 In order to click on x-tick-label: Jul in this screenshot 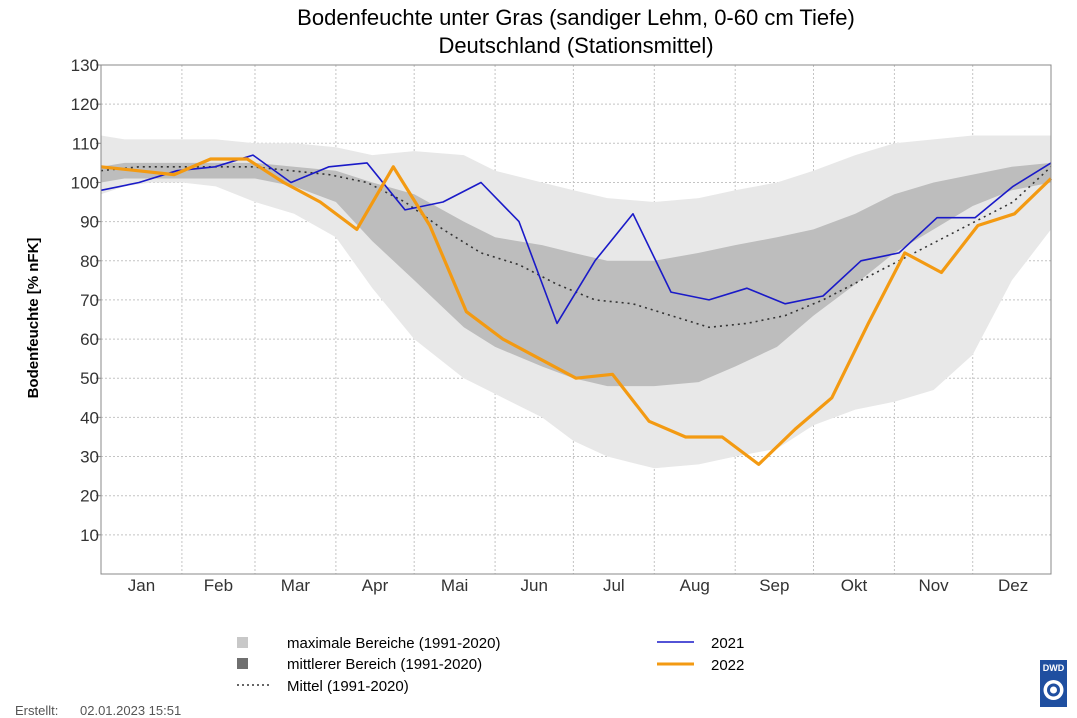, I will do `click(614, 585)`.